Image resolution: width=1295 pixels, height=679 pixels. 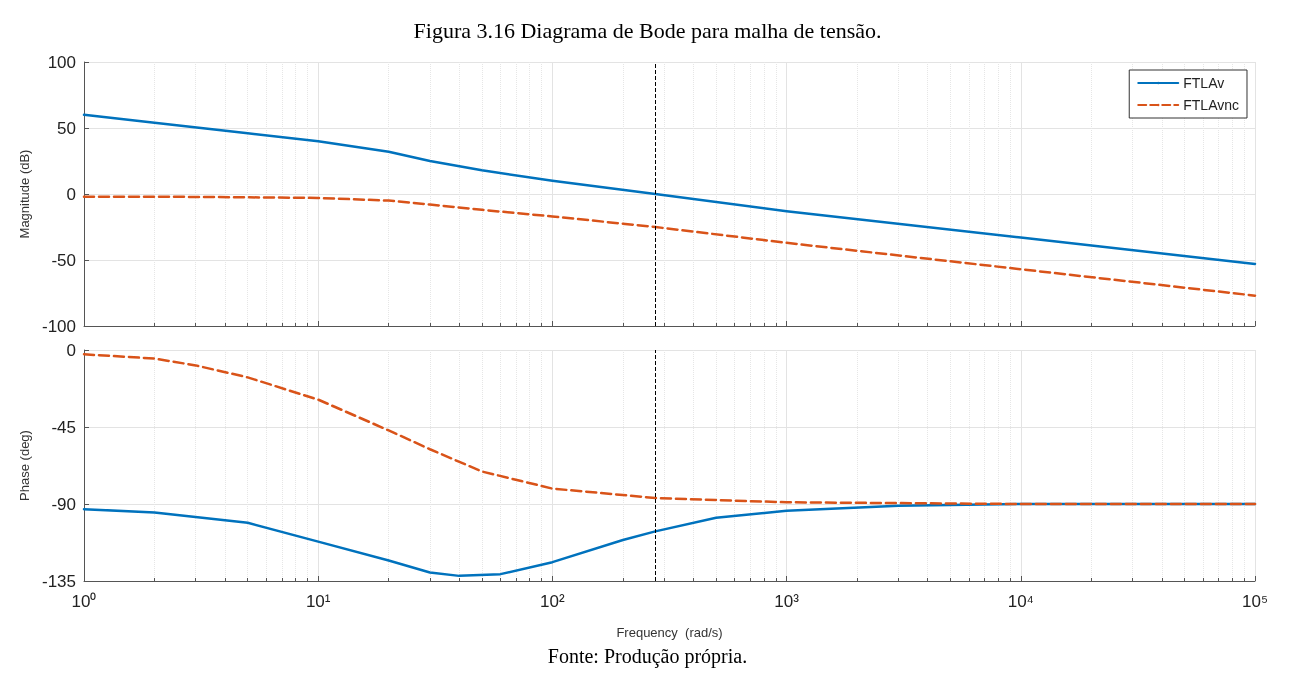 I want to click on legend-label: FTLAvnc, so click(x=1211, y=105).